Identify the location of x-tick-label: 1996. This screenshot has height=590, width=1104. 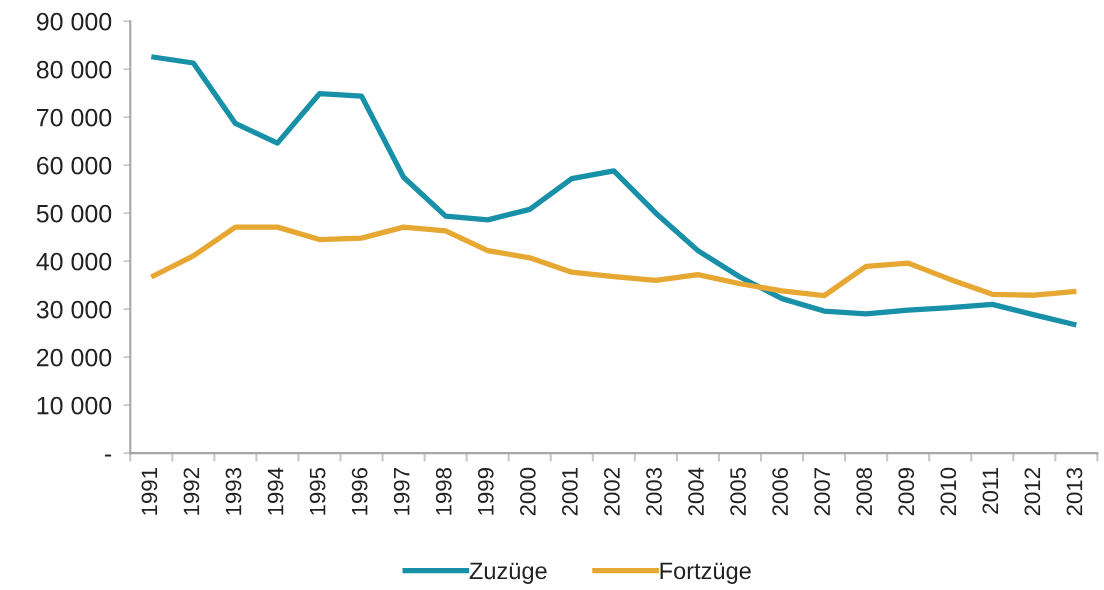
(359, 491).